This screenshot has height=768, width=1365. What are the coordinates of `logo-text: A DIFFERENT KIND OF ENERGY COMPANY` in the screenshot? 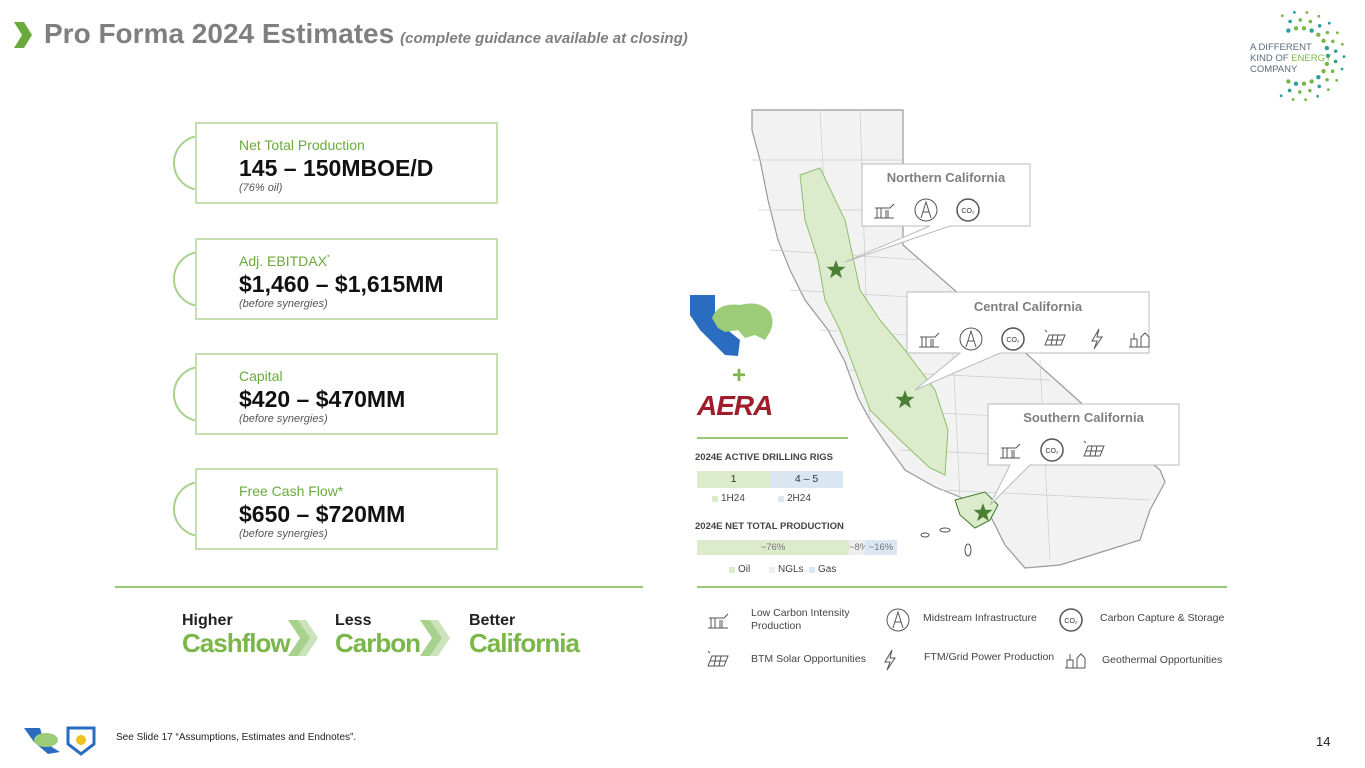 It's located at (1290, 58).